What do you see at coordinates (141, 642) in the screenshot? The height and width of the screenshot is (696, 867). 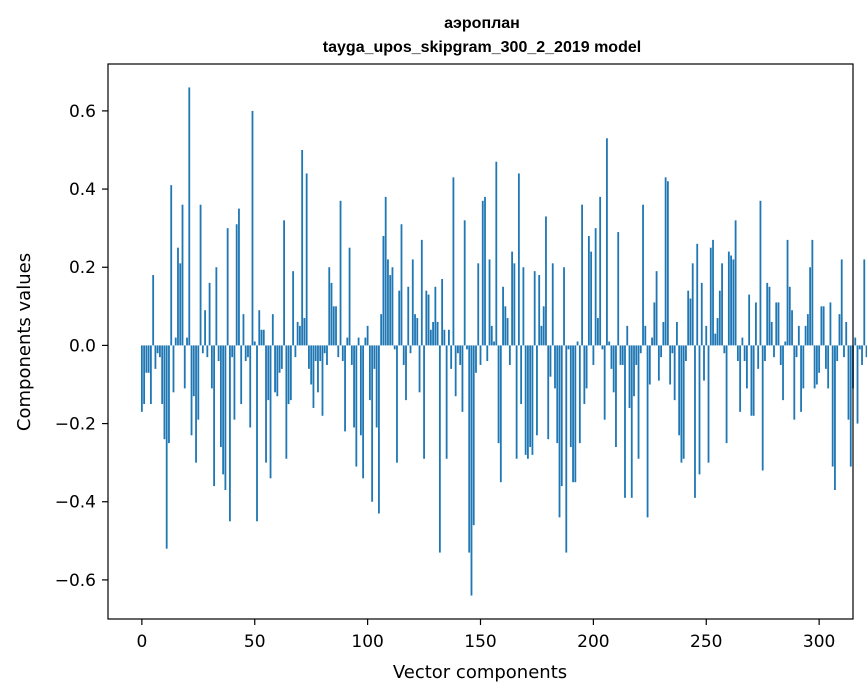 I see `x-tick-label: 0` at bounding box center [141, 642].